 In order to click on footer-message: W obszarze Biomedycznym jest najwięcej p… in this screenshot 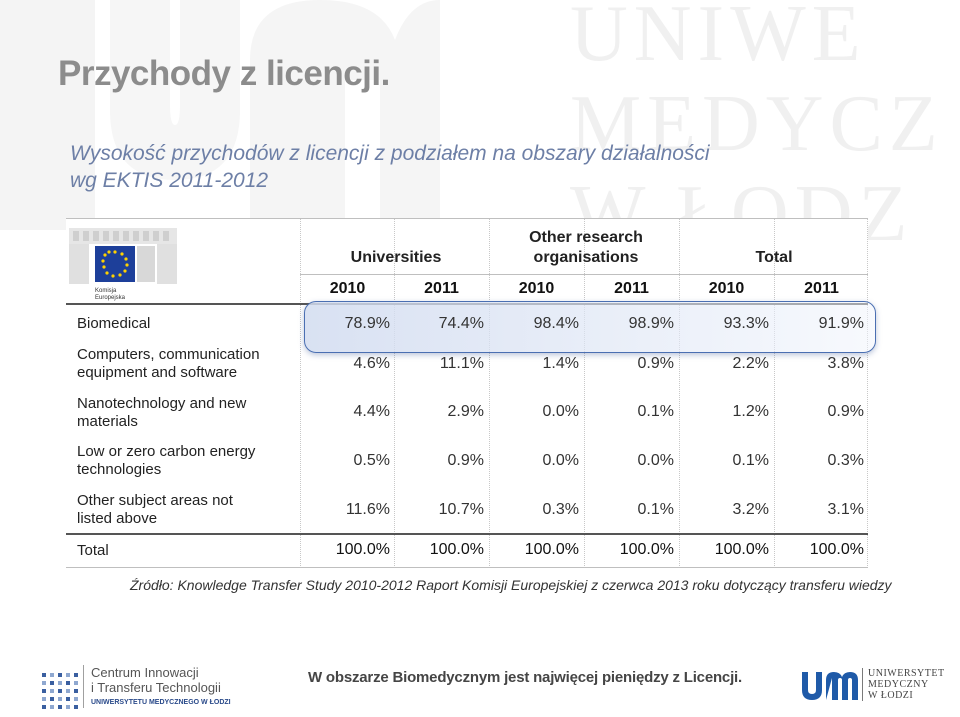, I will do `click(525, 677)`.